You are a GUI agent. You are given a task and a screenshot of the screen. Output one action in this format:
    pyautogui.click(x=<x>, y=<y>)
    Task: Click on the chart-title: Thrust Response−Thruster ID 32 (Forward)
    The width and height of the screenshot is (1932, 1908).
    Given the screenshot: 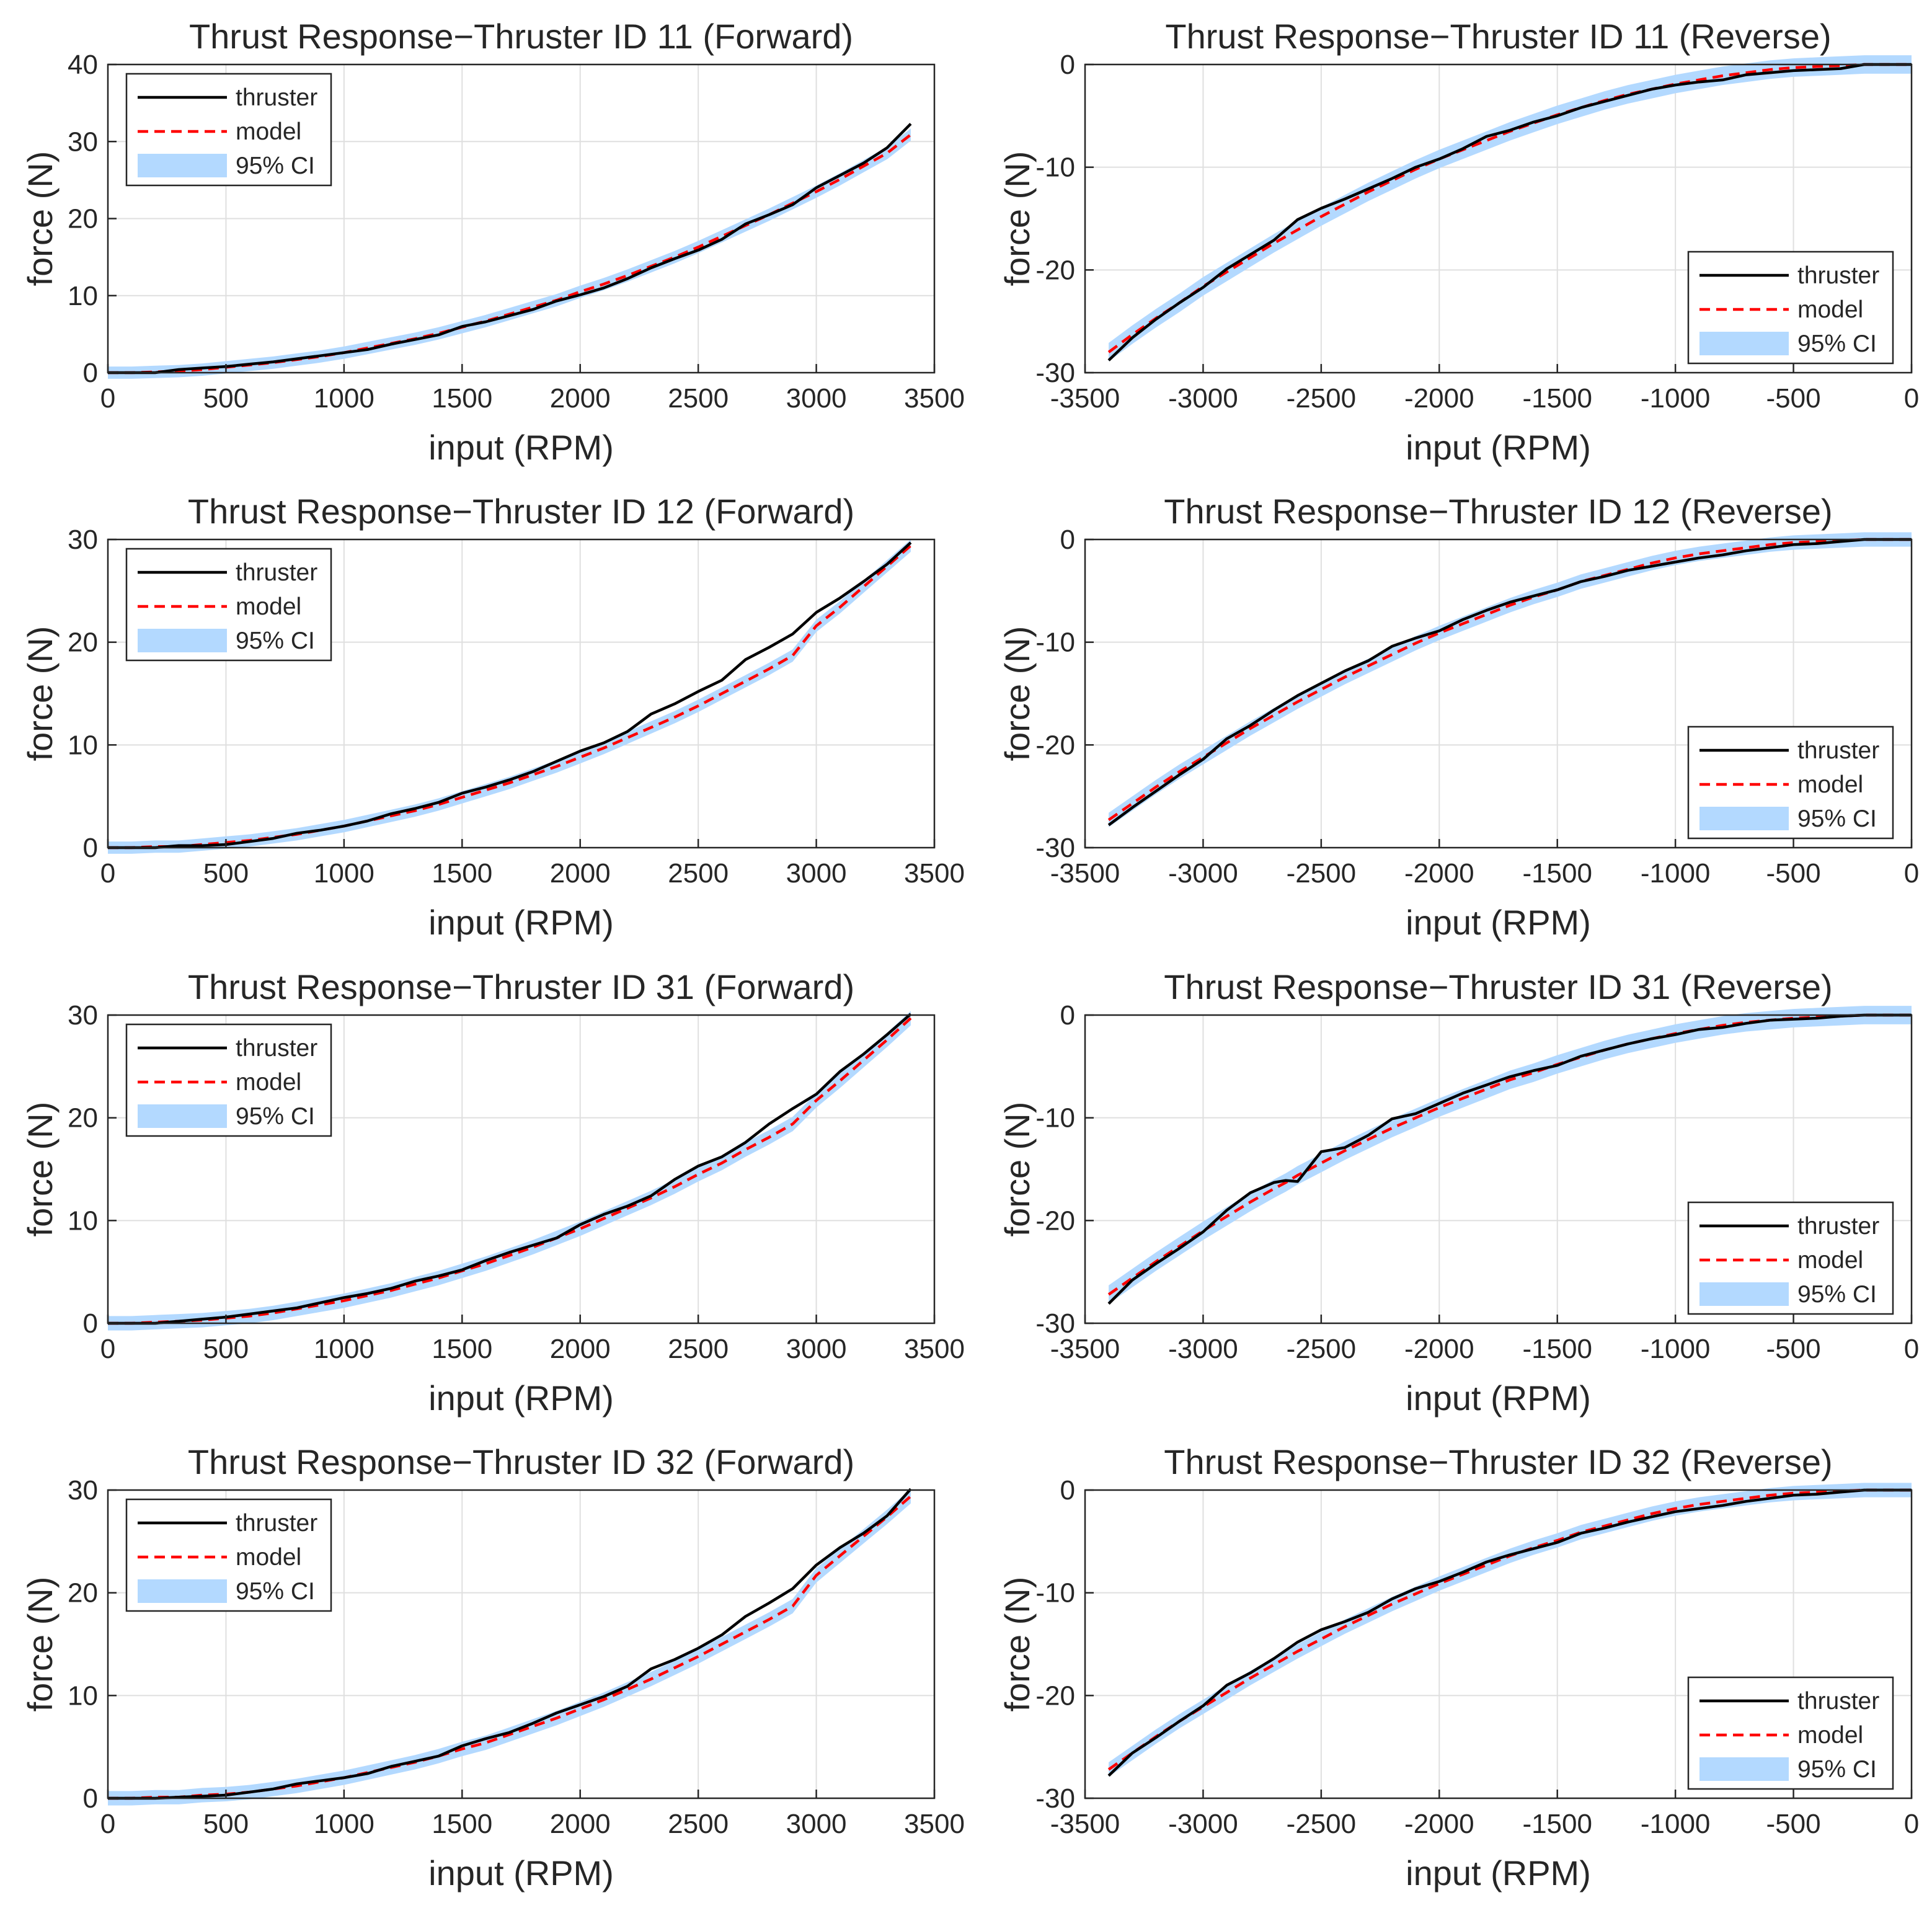 What is the action you would take?
    pyautogui.click(x=521, y=1461)
    